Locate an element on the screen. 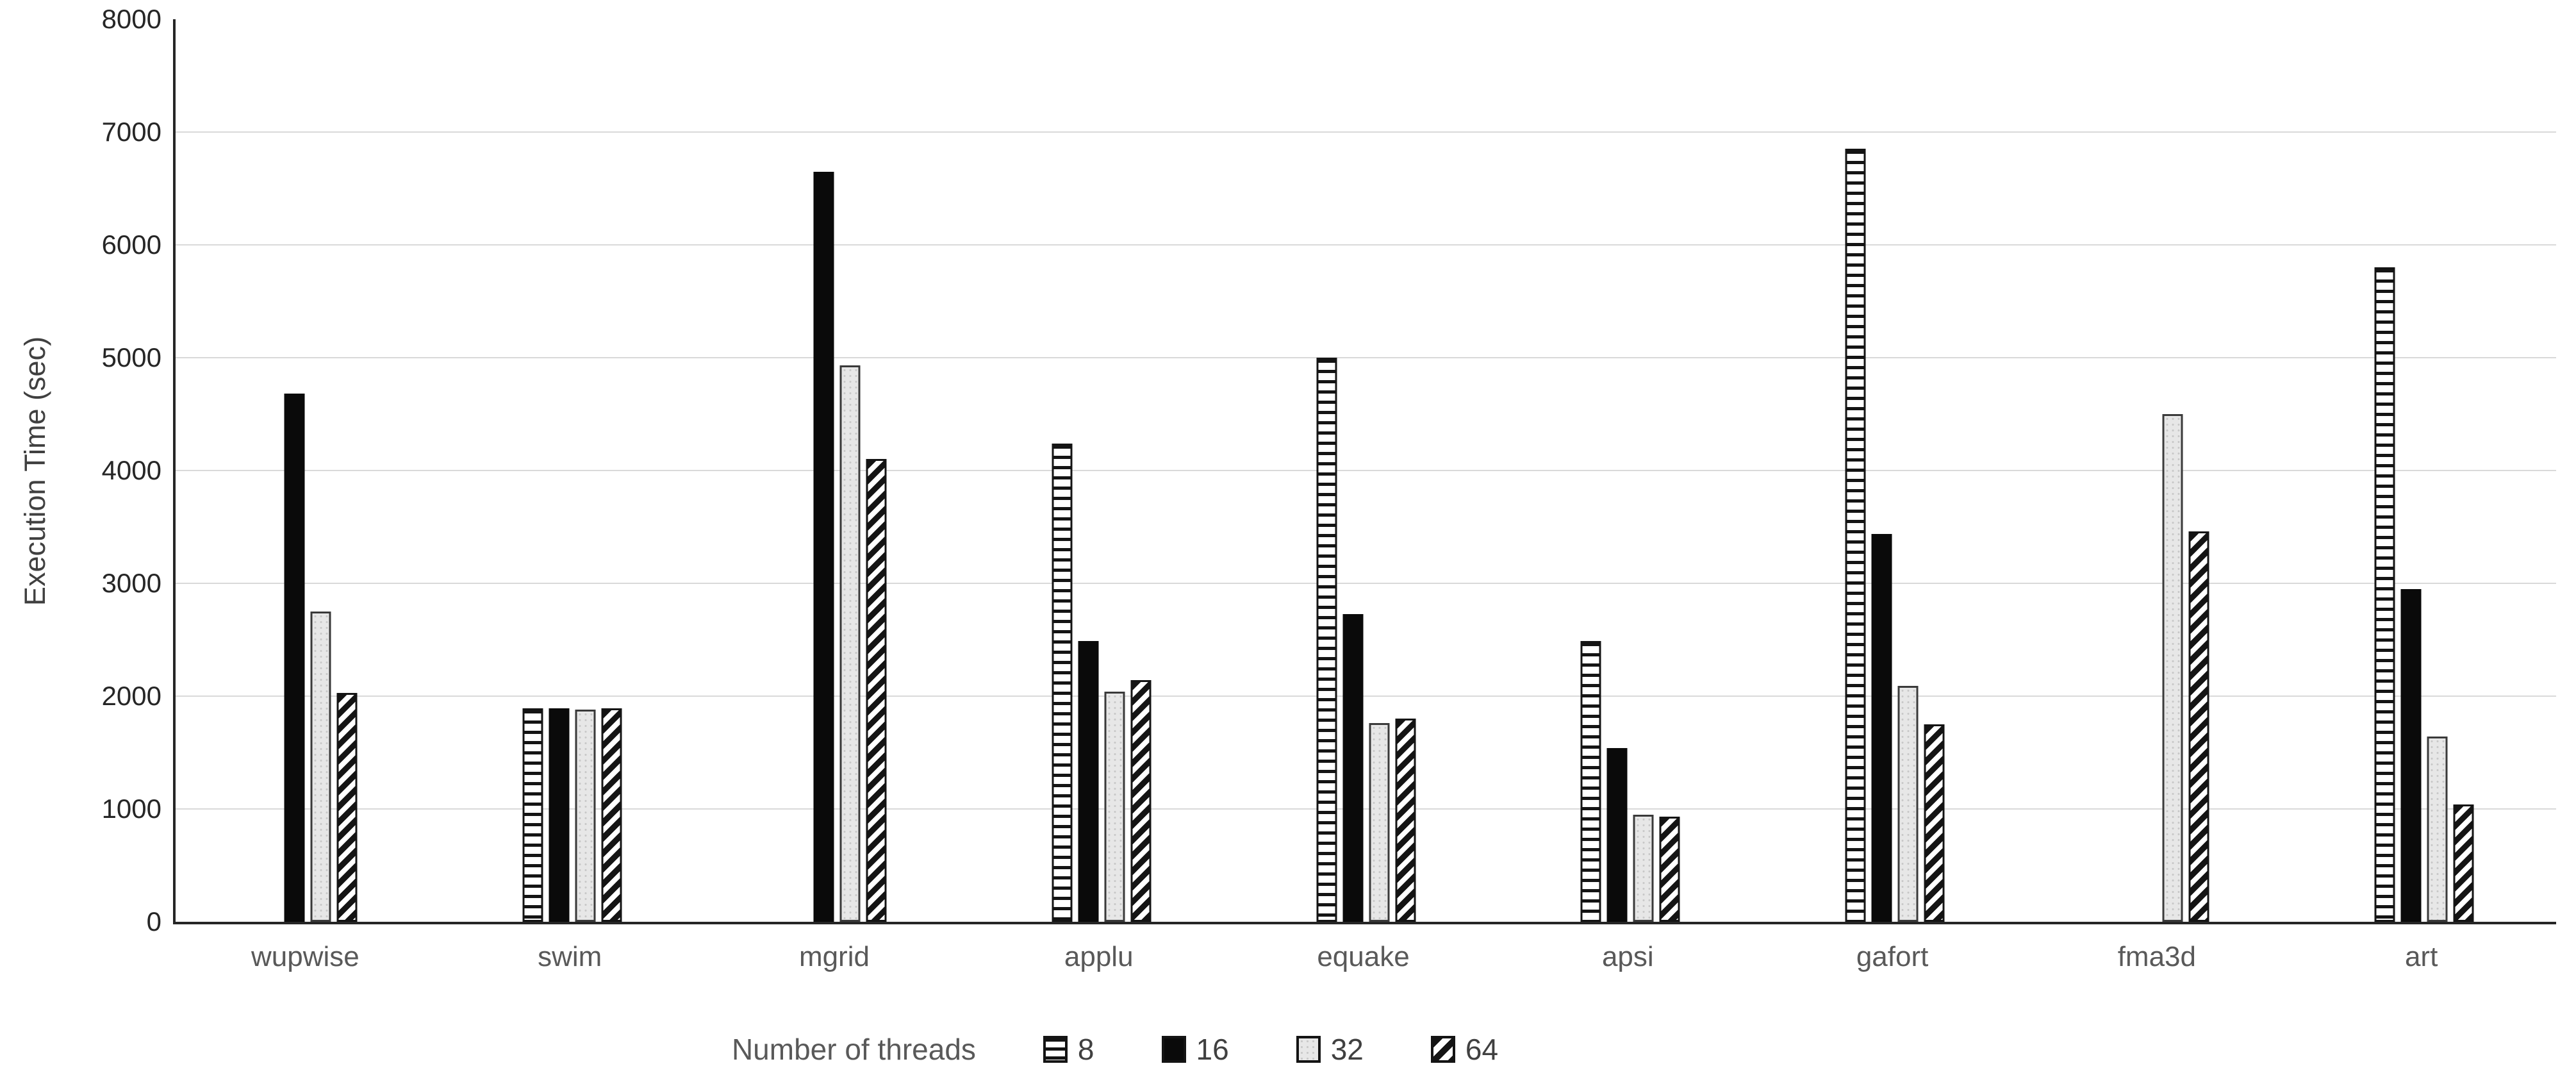 This screenshot has width=2576, height=1091. y-tick-label-0: 0 is located at coordinates (153, 921).